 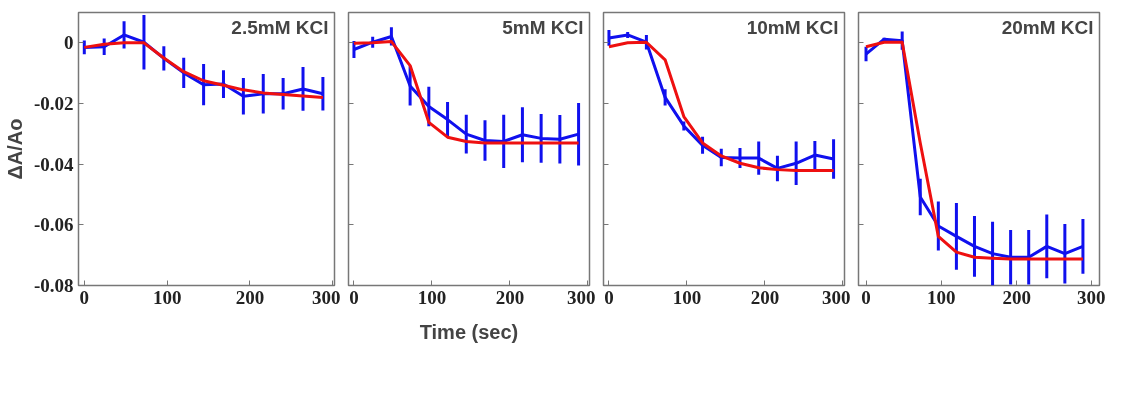 I want to click on y-tick-label: -0.04, so click(x=53, y=164).